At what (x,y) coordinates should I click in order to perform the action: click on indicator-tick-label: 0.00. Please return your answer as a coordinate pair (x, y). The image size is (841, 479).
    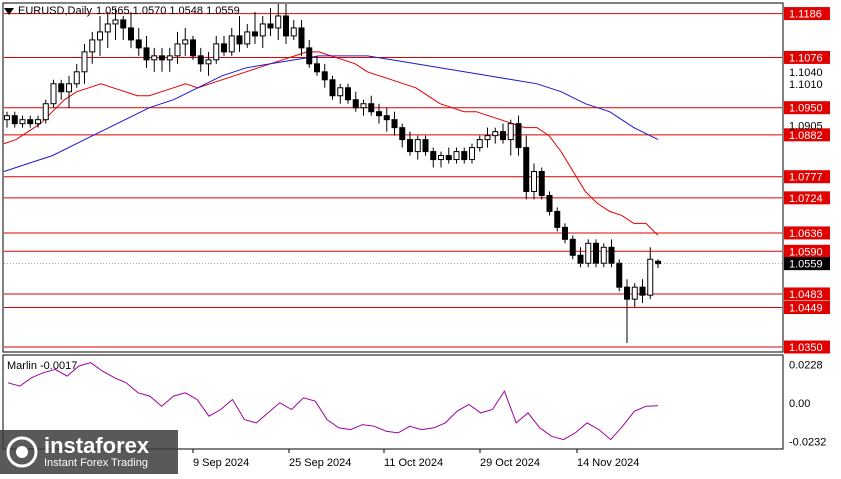
    Looking at the image, I should click on (799, 404).